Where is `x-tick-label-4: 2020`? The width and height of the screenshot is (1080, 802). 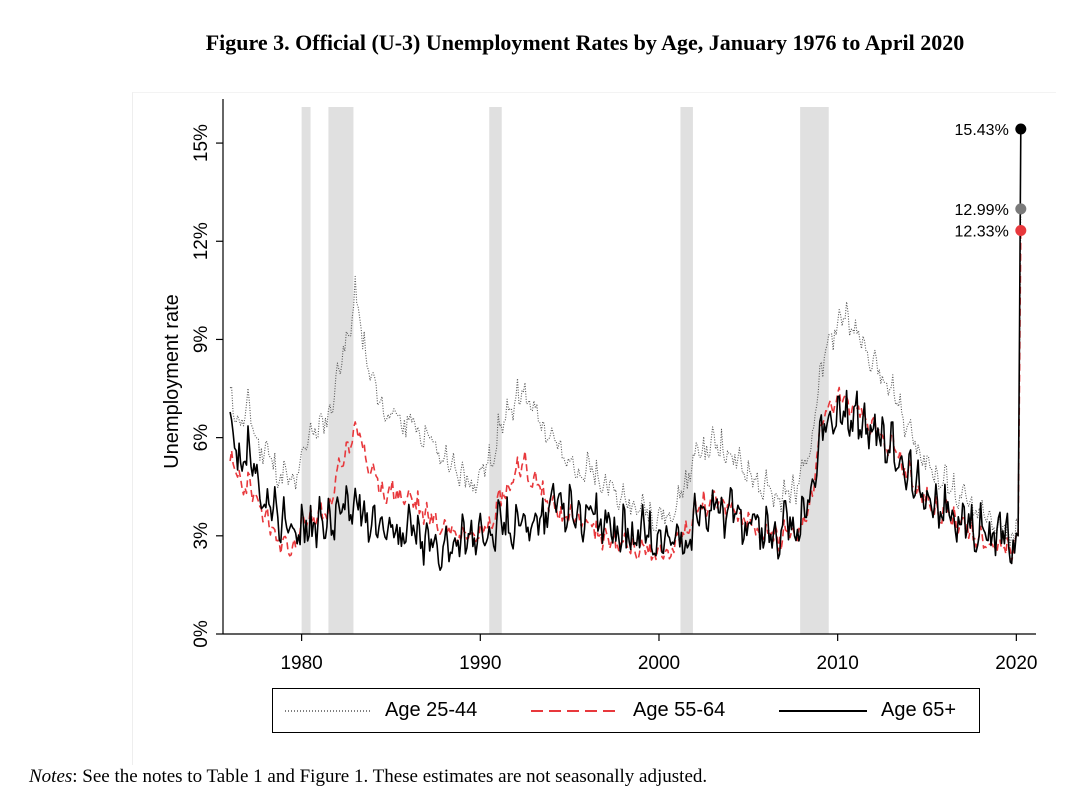
x-tick-label-4: 2020 is located at coordinates (1016, 663).